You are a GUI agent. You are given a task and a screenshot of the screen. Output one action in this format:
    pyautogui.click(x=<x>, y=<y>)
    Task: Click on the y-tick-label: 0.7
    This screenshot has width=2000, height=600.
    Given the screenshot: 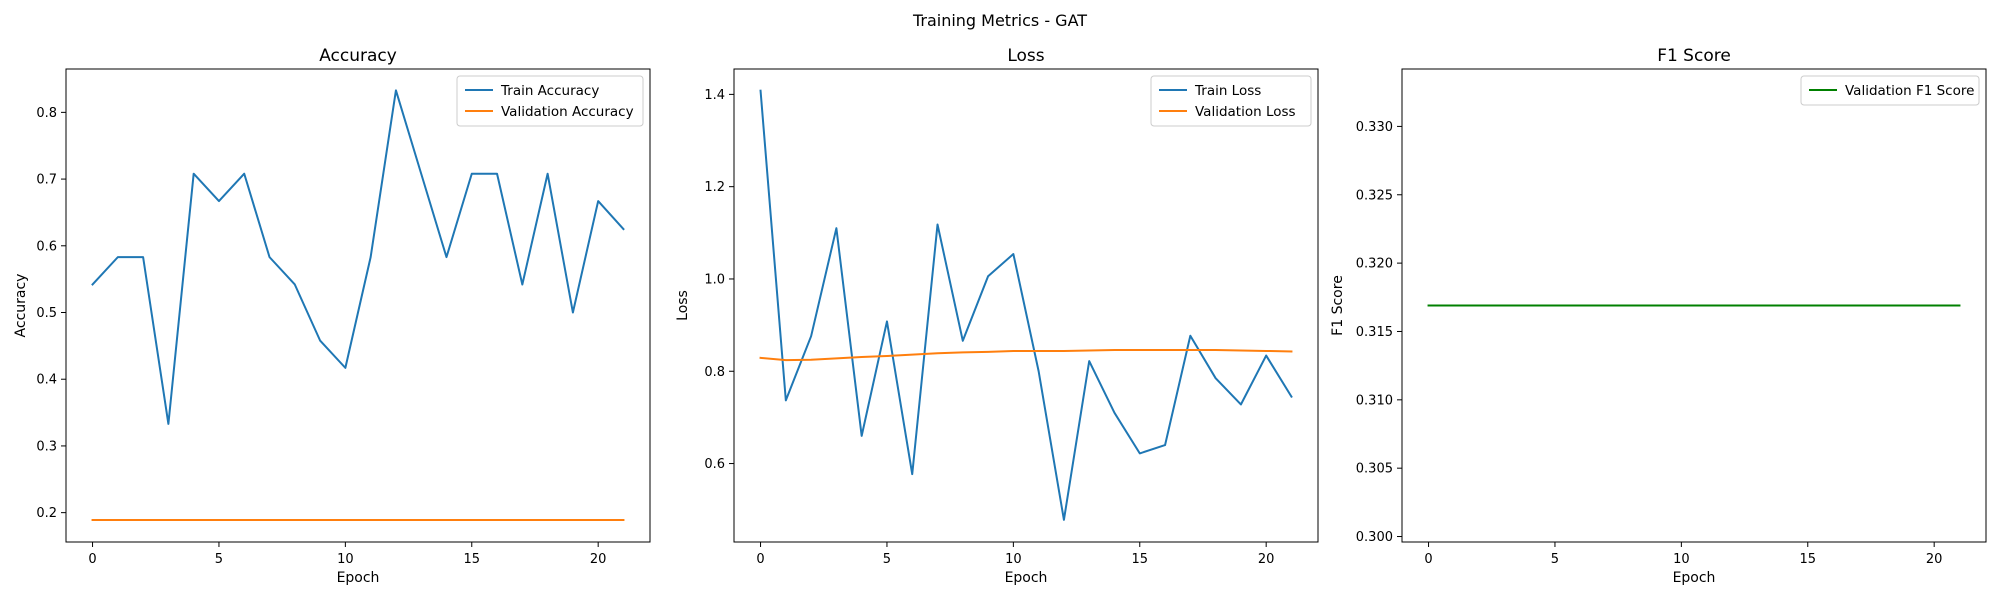 What is the action you would take?
    pyautogui.click(x=46, y=180)
    